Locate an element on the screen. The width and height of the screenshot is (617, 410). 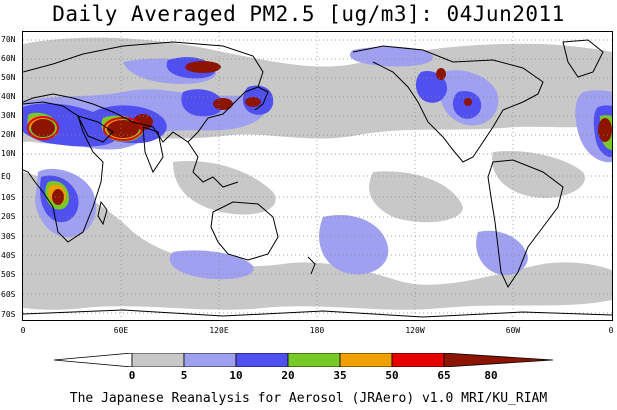
lon-label: 60E is located at coordinates (121, 330).